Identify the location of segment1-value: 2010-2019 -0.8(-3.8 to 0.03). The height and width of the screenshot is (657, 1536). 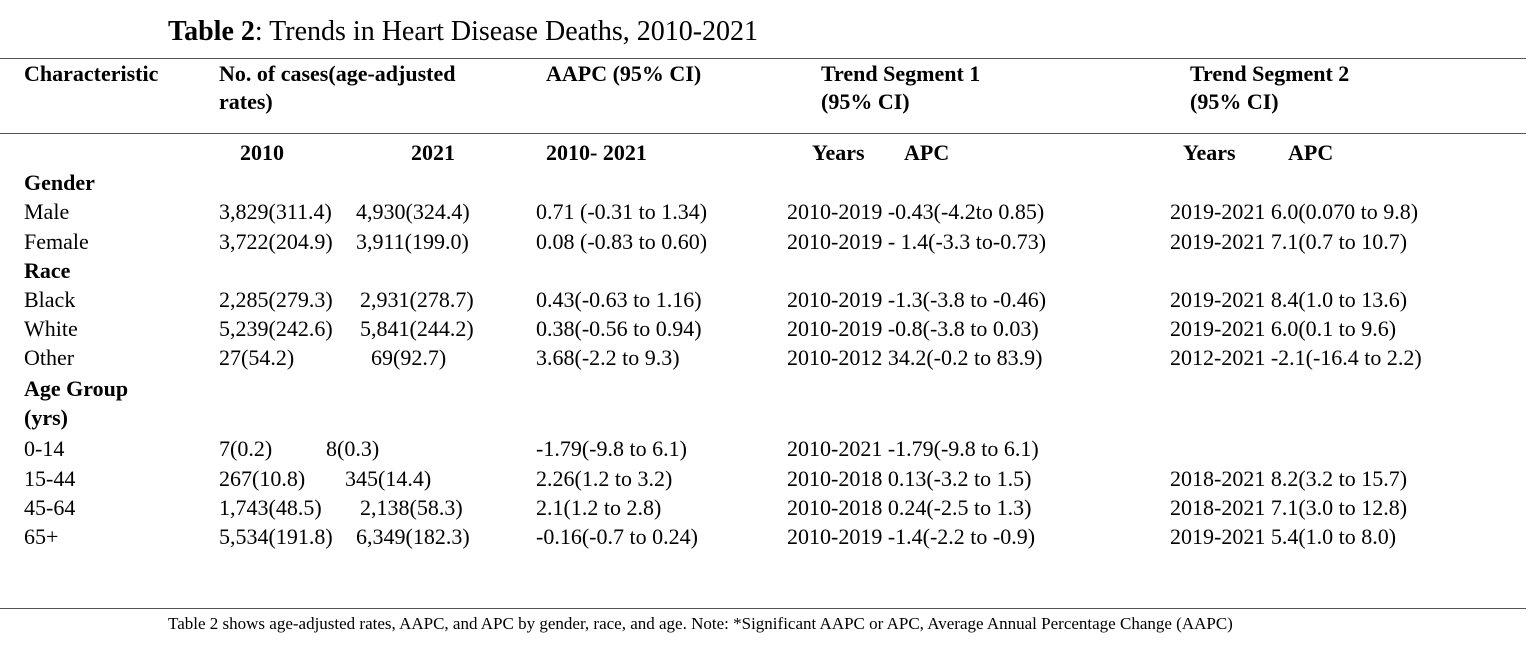
(913, 328).